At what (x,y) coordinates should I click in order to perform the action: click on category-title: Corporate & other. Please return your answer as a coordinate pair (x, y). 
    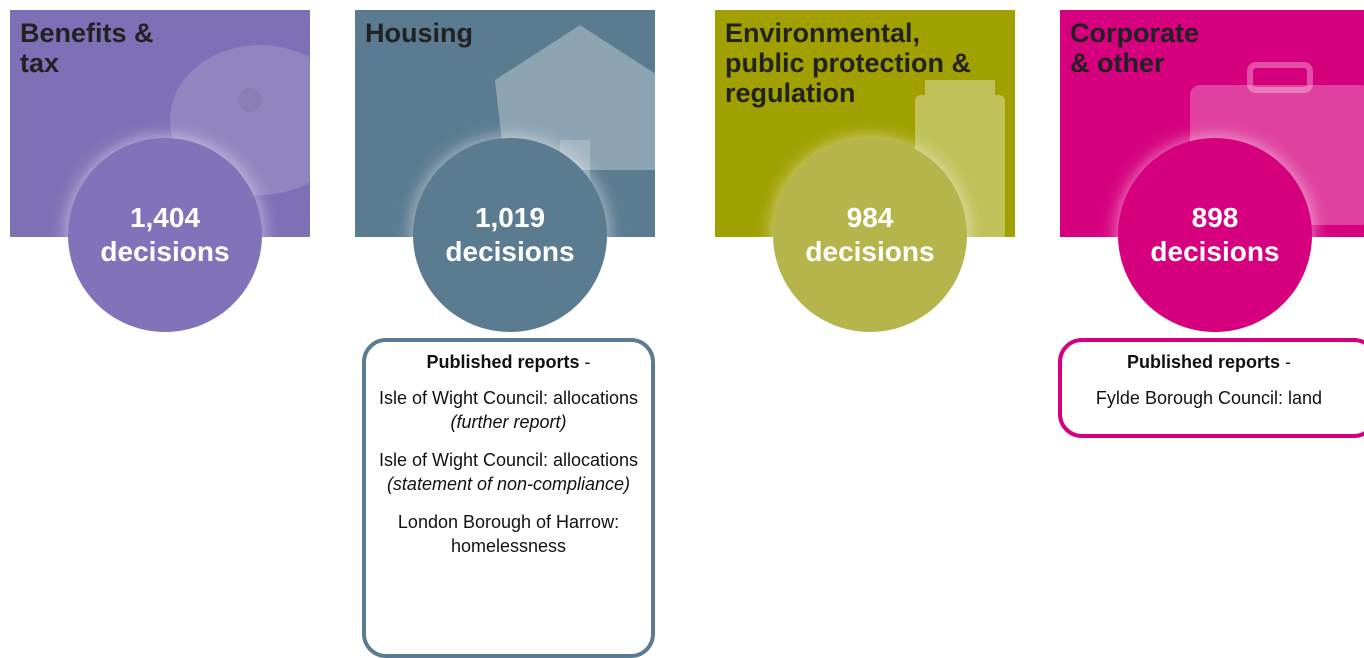
    Looking at the image, I should click on (1134, 48).